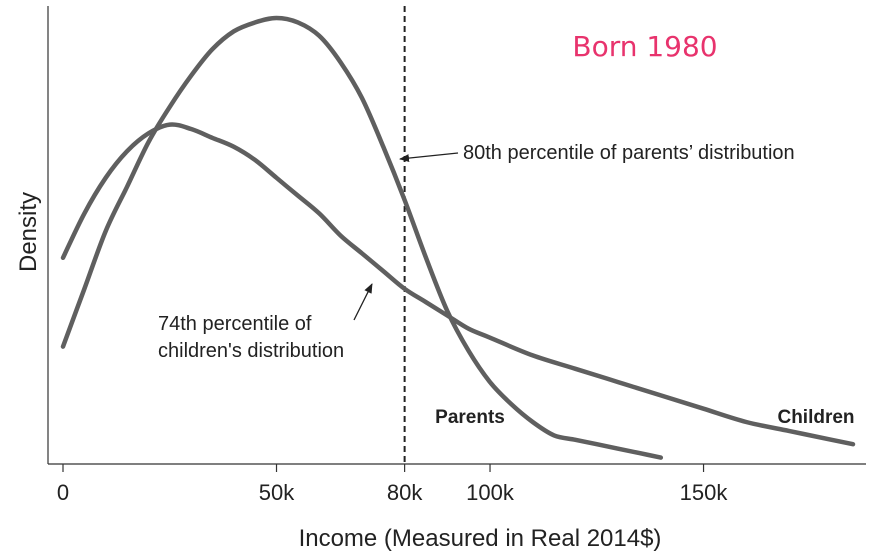 The height and width of the screenshot is (560, 876). Describe the element at coordinates (251, 351) in the screenshot. I see `children-percentile-annotation-line2: children's distribution` at that location.